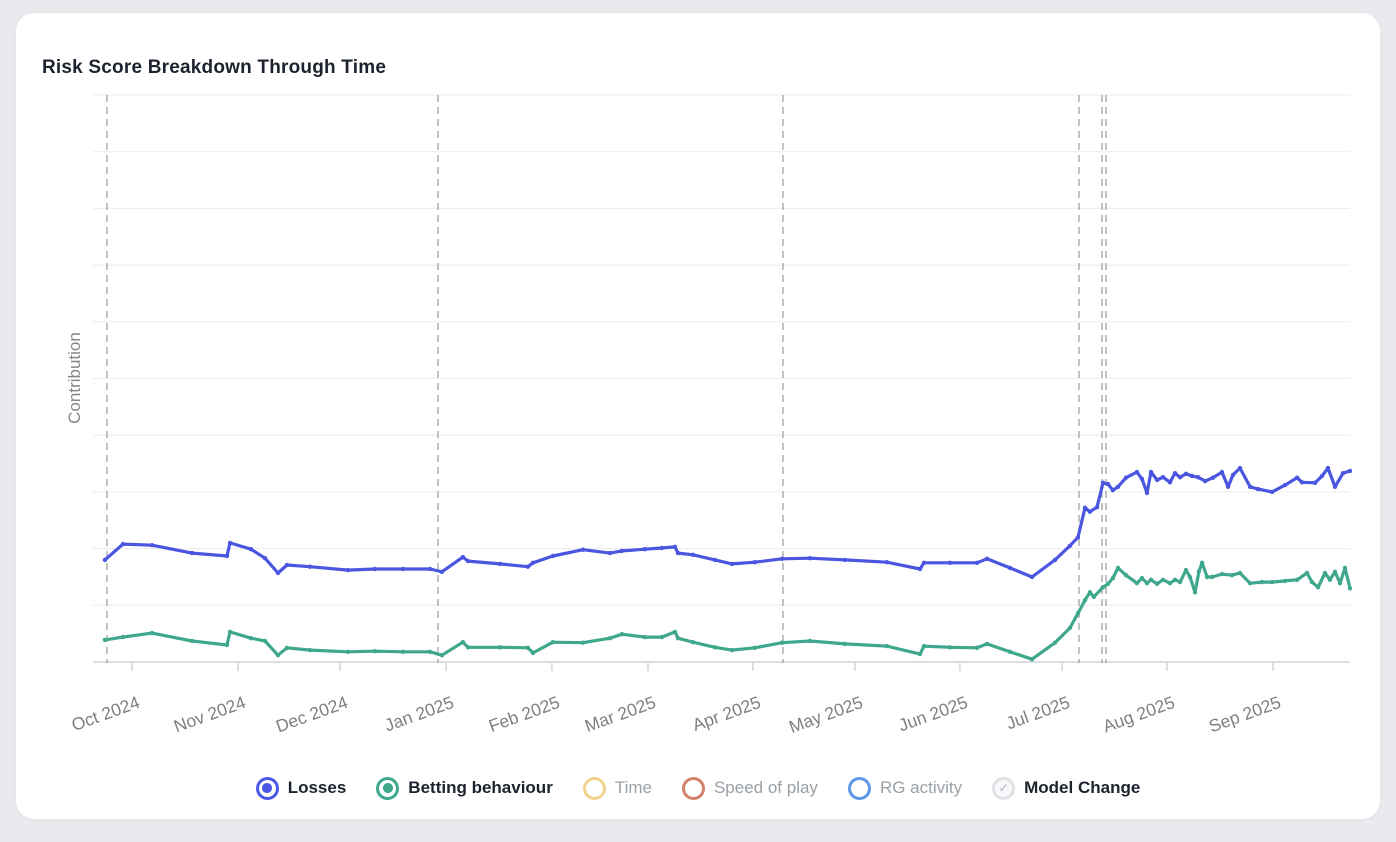 The image size is (1396, 842). I want to click on x-tick-label: Oct 2024, so click(106, 713).